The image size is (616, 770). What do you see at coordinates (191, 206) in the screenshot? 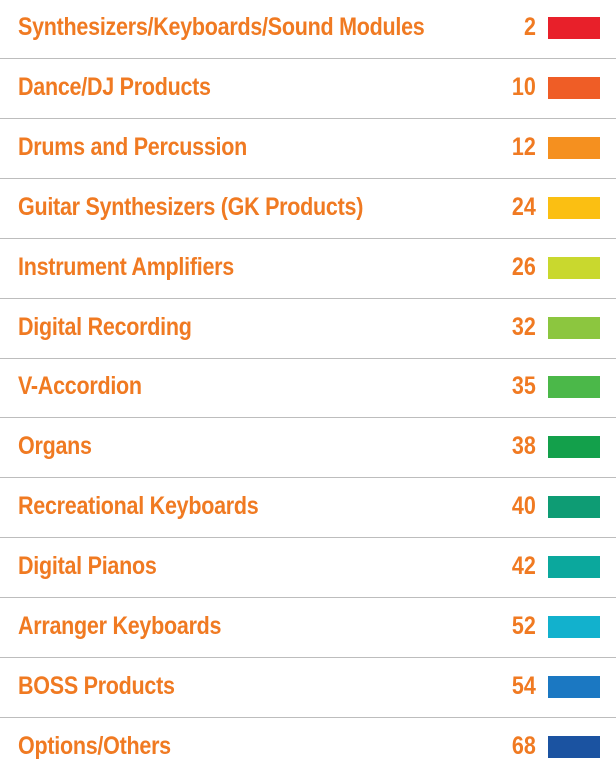
I see `section-title: Guitar Synthesizers (GK Products)` at bounding box center [191, 206].